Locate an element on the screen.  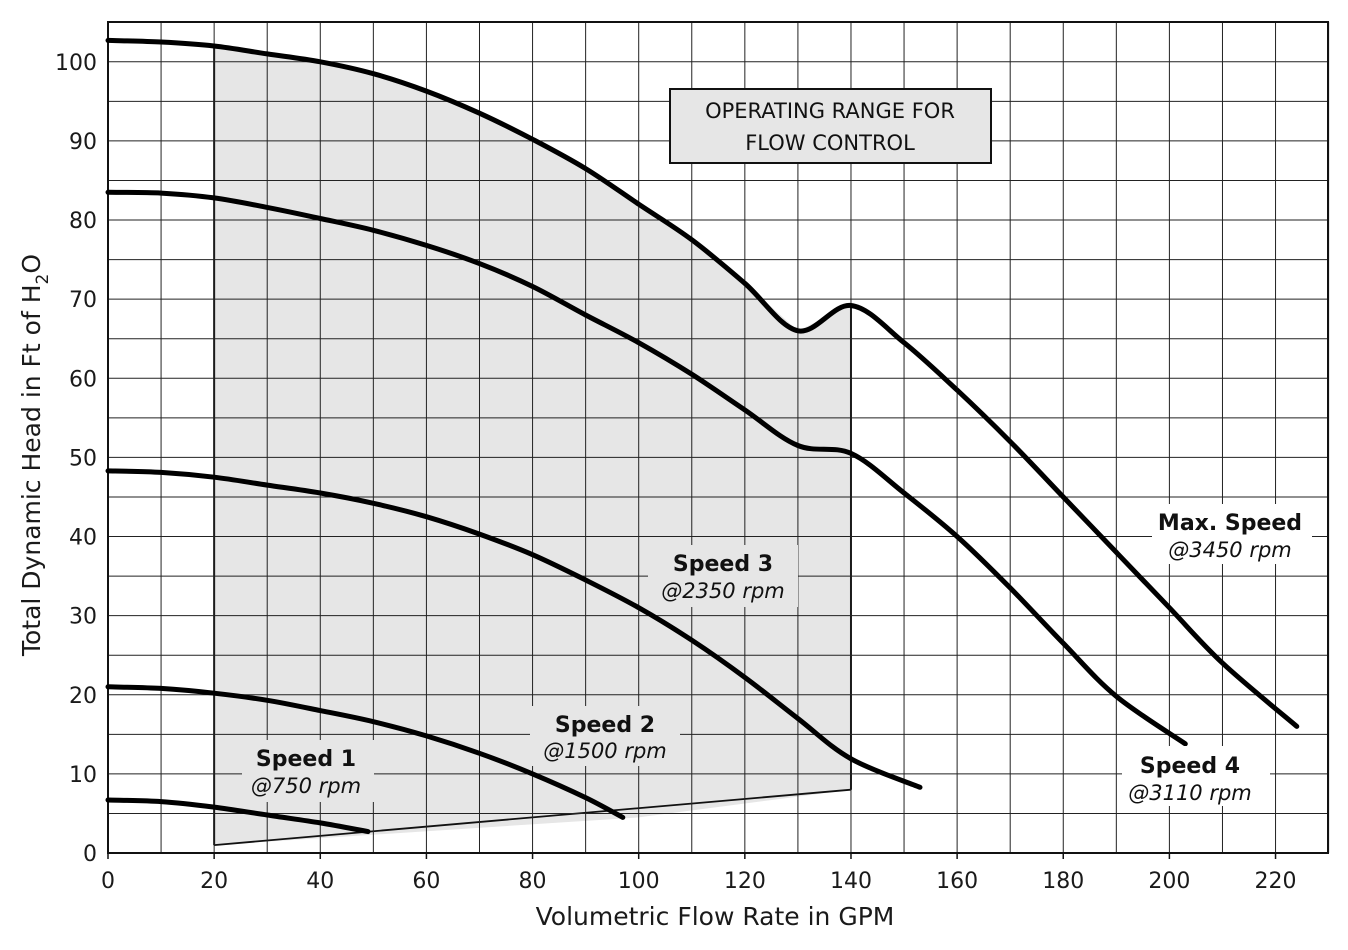
operating-range-label-box is located at coordinates (830, 126).